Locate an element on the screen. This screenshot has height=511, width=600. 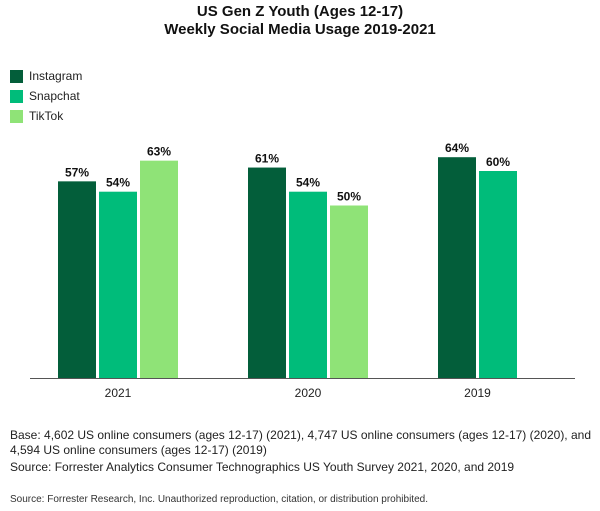
legend-item-snapchat: Snapchat is located at coordinates (46, 96).